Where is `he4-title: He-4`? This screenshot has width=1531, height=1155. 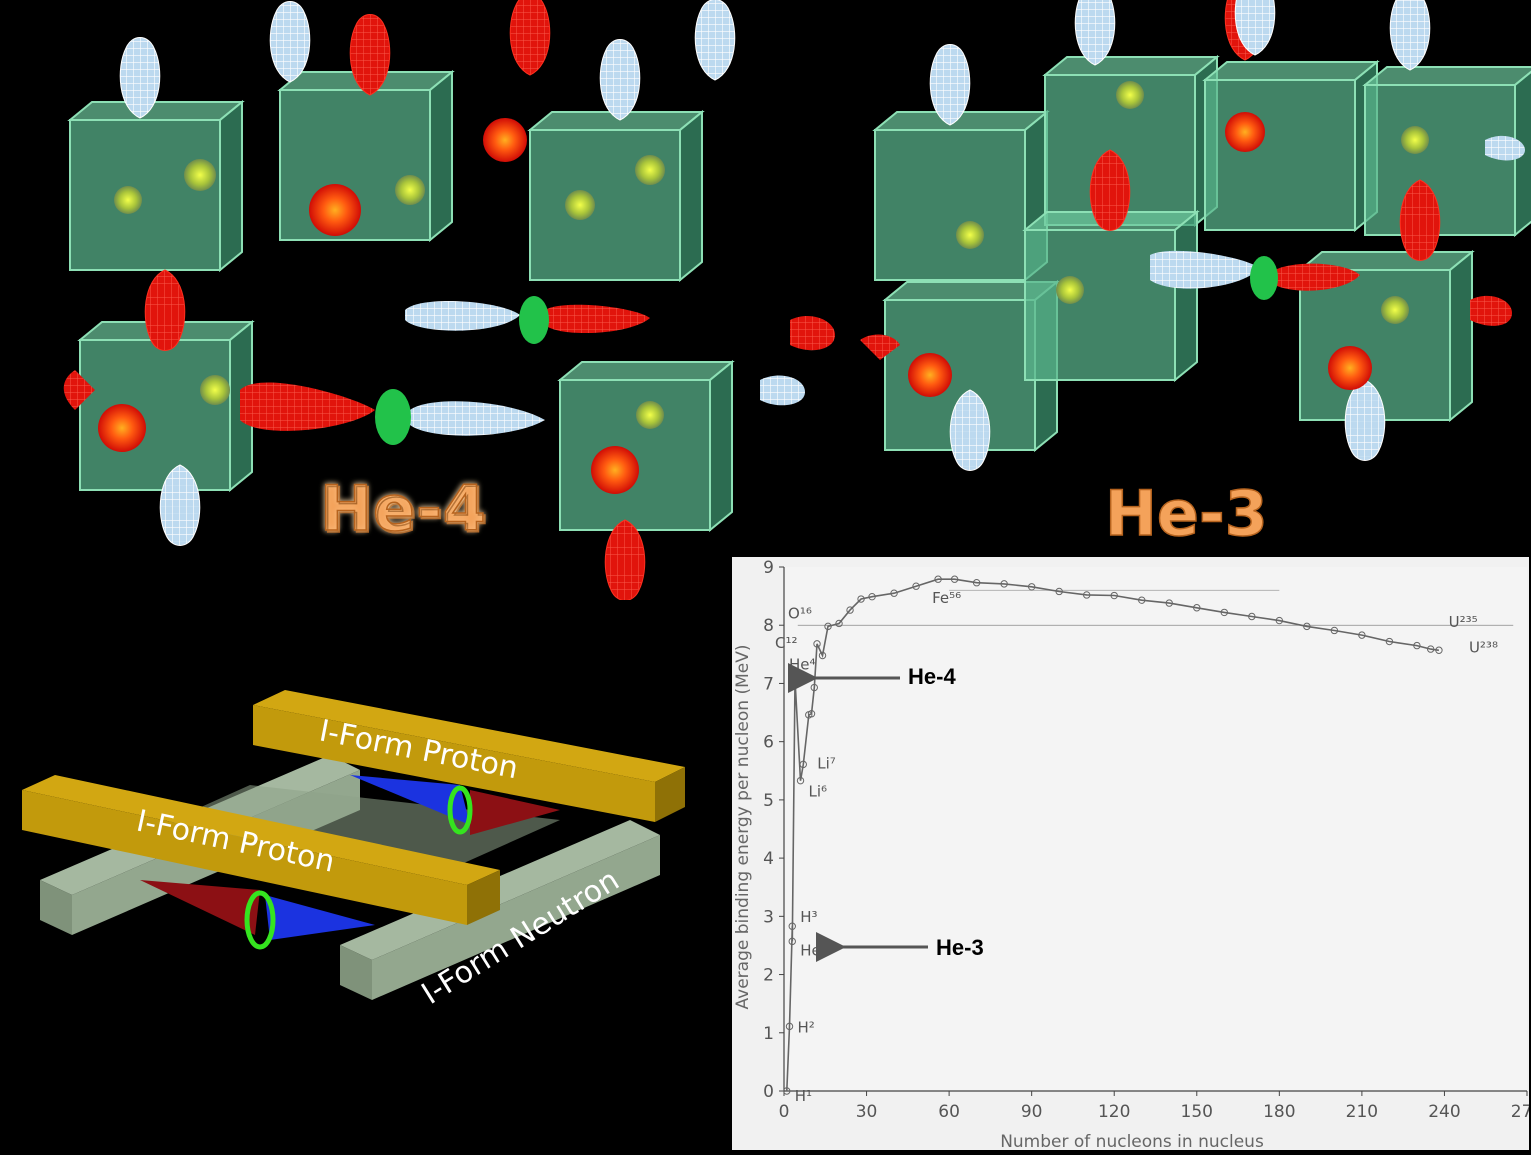 he4-title: He-4 is located at coordinates (403, 508).